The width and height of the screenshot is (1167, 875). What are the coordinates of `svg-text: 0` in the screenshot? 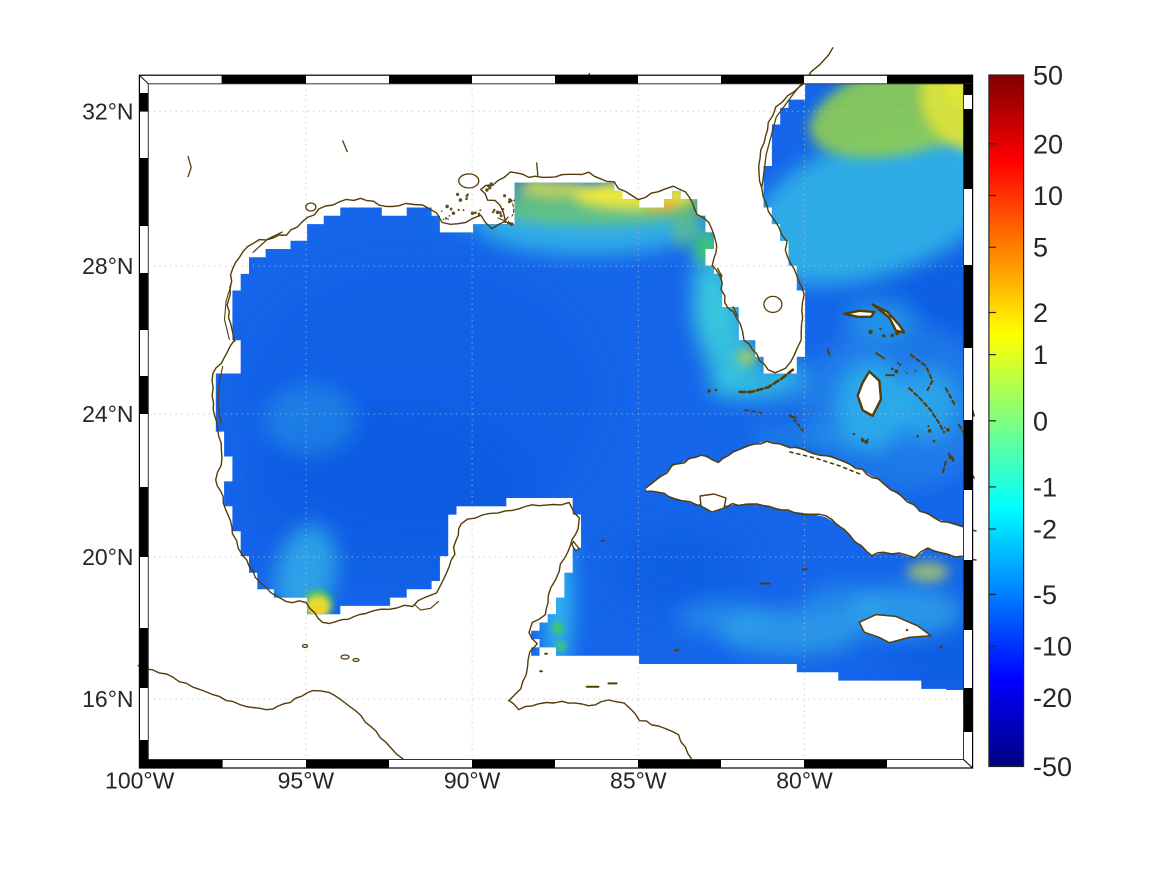 It's located at (1040, 421).